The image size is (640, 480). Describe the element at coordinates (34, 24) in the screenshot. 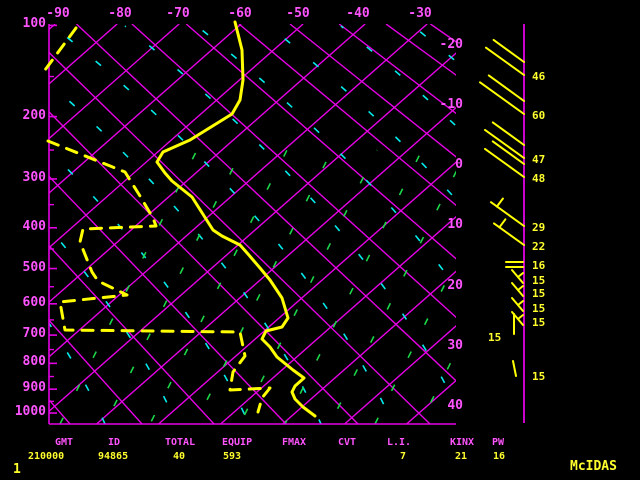

I see `pressure-label: 100` at that location.